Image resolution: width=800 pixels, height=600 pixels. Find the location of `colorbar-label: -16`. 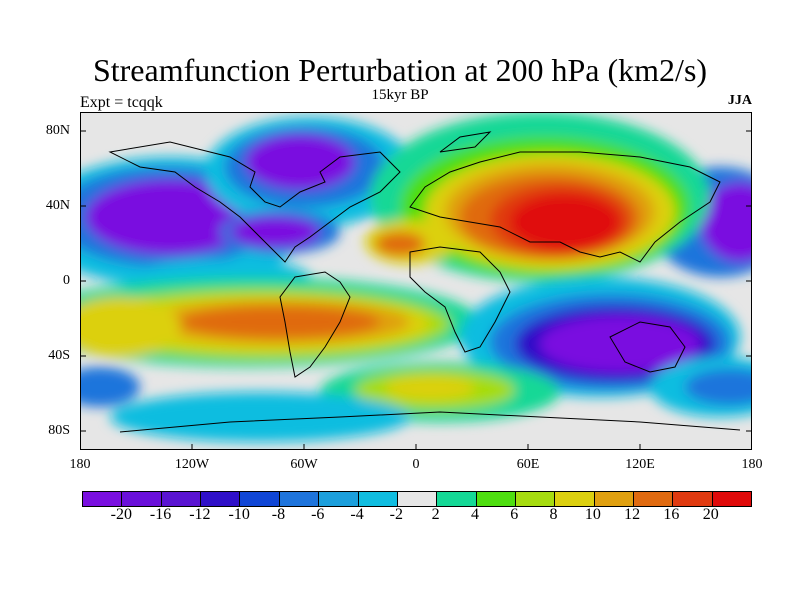

colorbar-label: -16 is located at coordinates (160, 514).